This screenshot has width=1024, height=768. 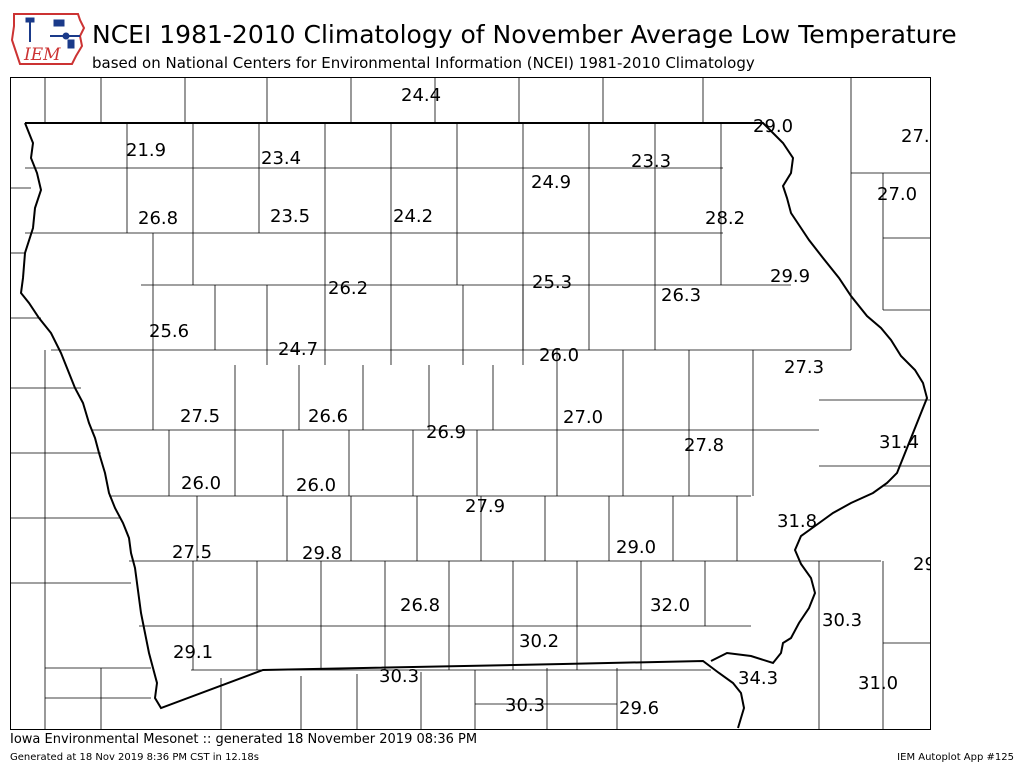 What do you see at coordinates (552, 282) in the screenshot?
I see `temperature-value-label: 25.3` at bounding box center [552, 282].